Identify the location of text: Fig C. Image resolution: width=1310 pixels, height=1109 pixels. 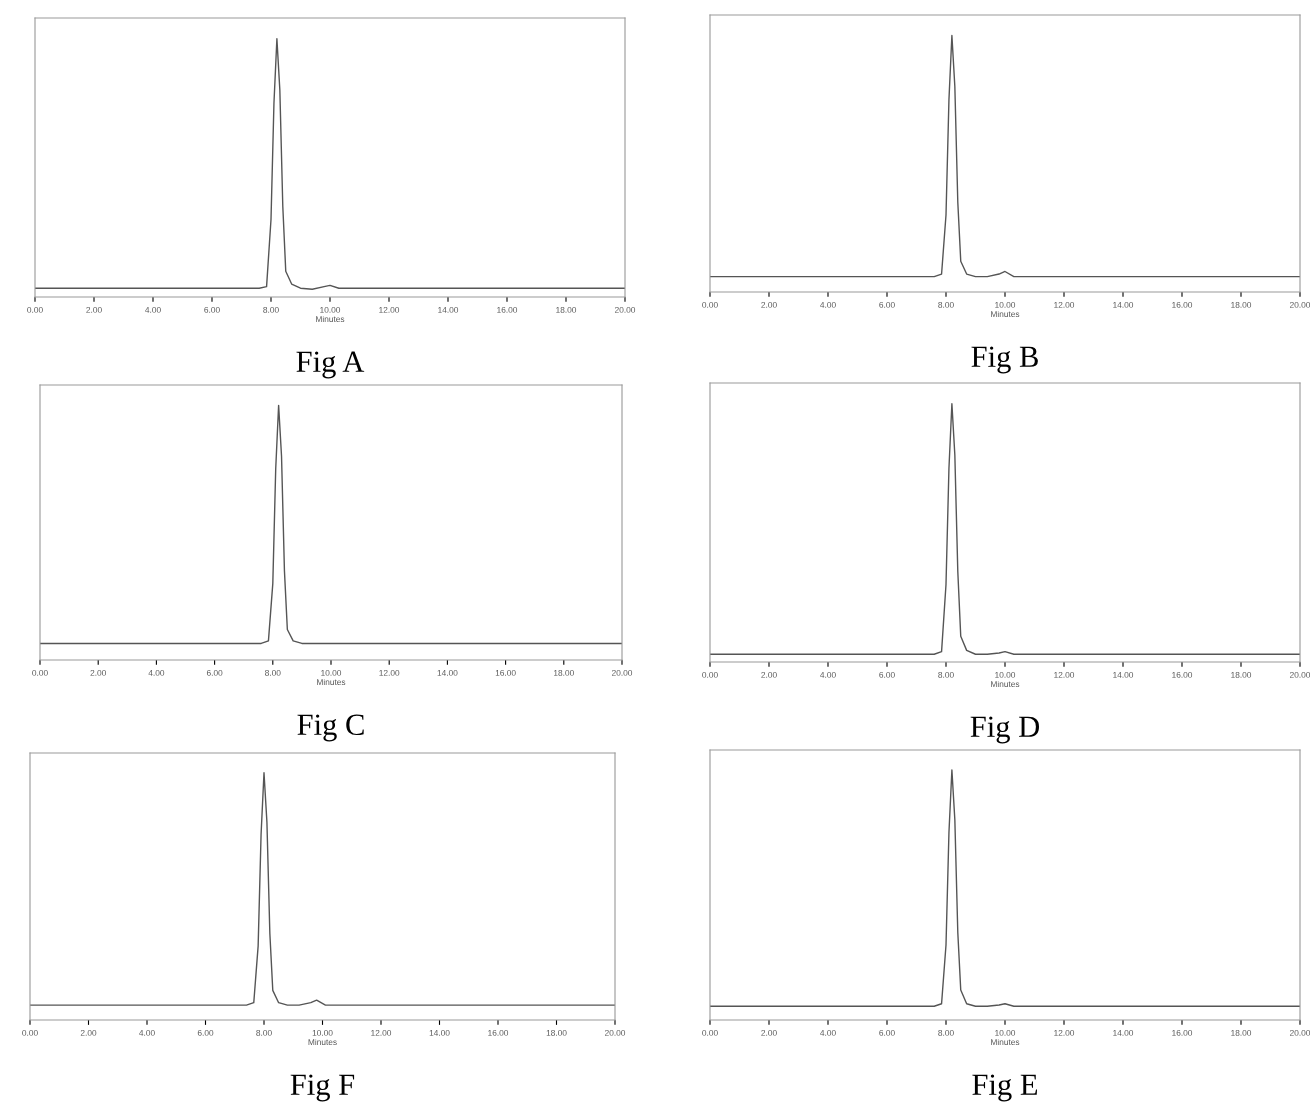
(330, 728).